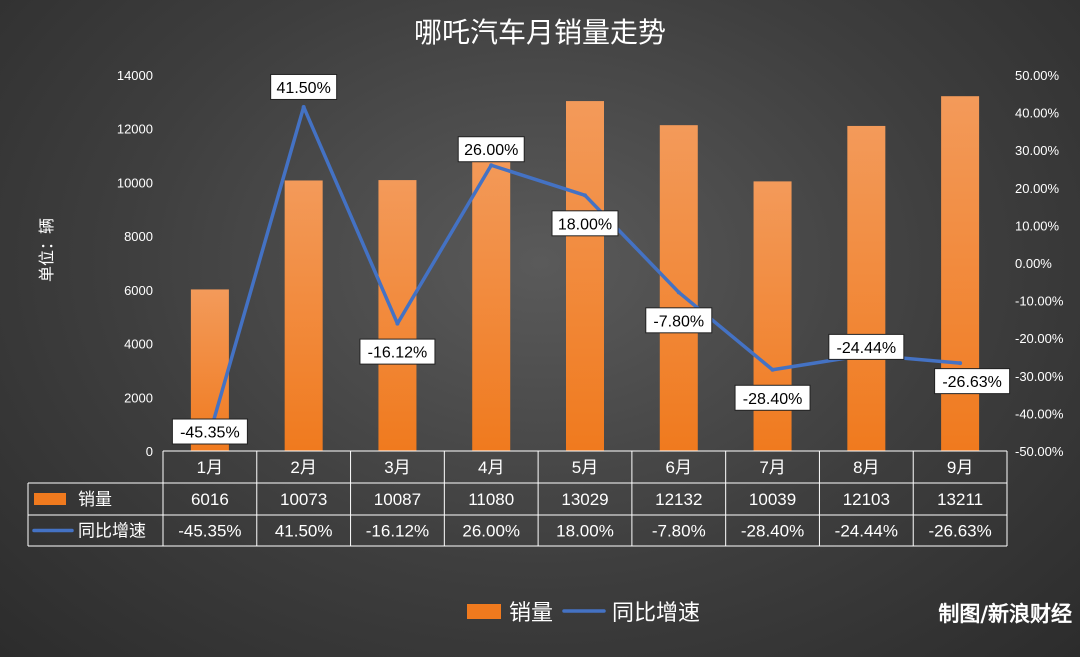 The width and height of the screenshot is (1080, 657). I want to click on table-cell: 6016, so click(210, 499).